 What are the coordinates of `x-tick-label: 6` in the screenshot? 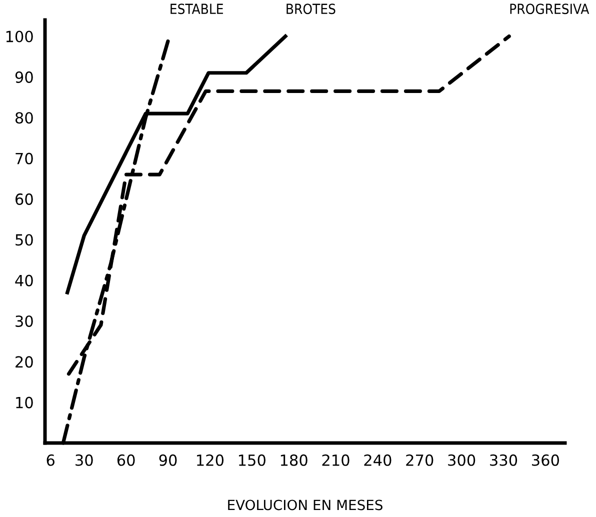 It's located at (50, 460).